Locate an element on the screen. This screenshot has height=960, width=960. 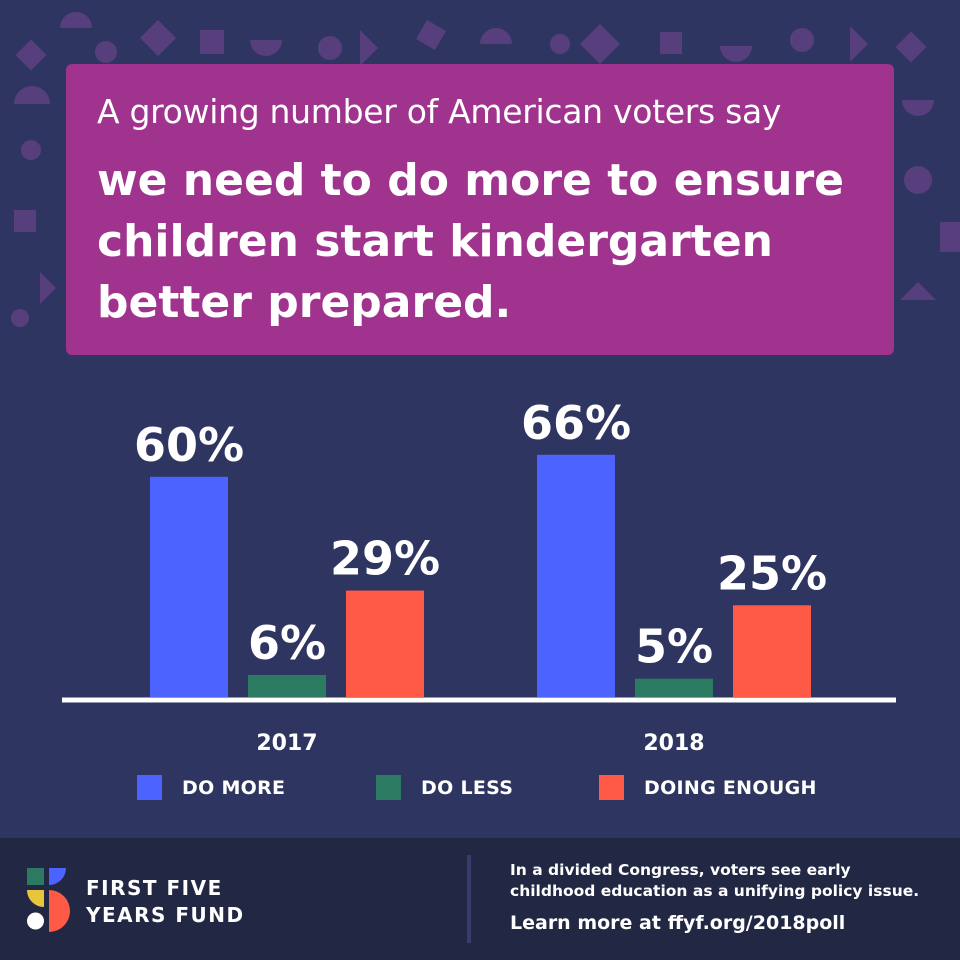
bar-doing-enough-2017 is located at coordinates (385, 643).